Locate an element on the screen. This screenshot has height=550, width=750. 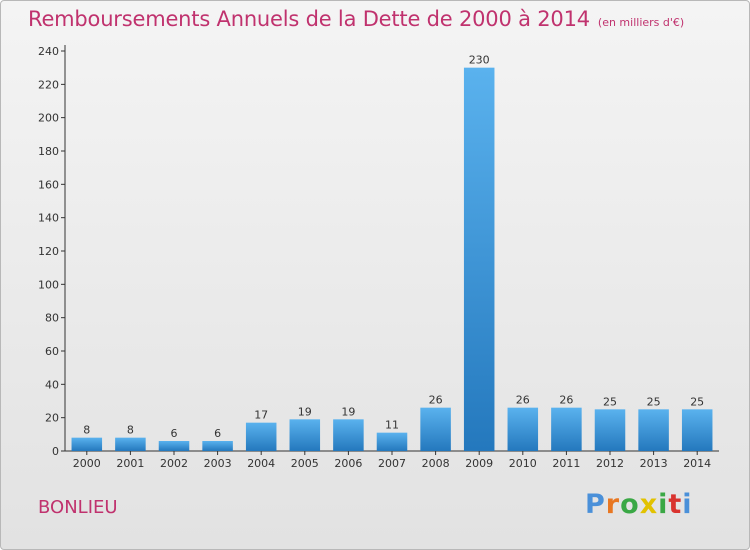
logo-letter: r is located at coordinates (613, 504).